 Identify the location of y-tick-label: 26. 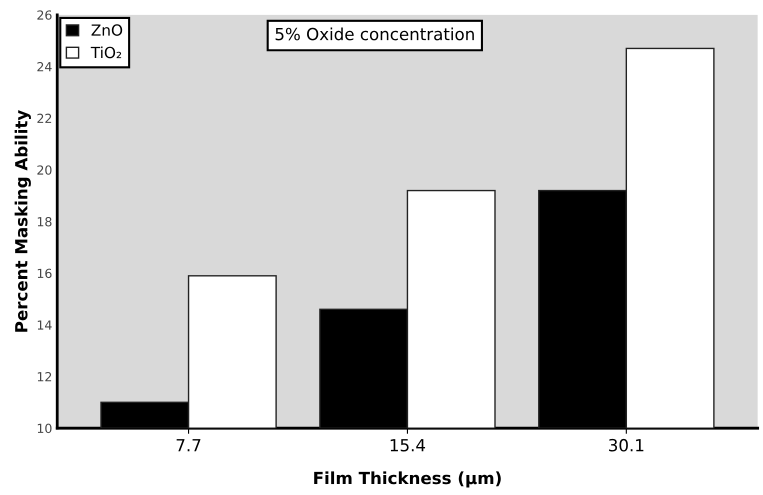
(44, 15).